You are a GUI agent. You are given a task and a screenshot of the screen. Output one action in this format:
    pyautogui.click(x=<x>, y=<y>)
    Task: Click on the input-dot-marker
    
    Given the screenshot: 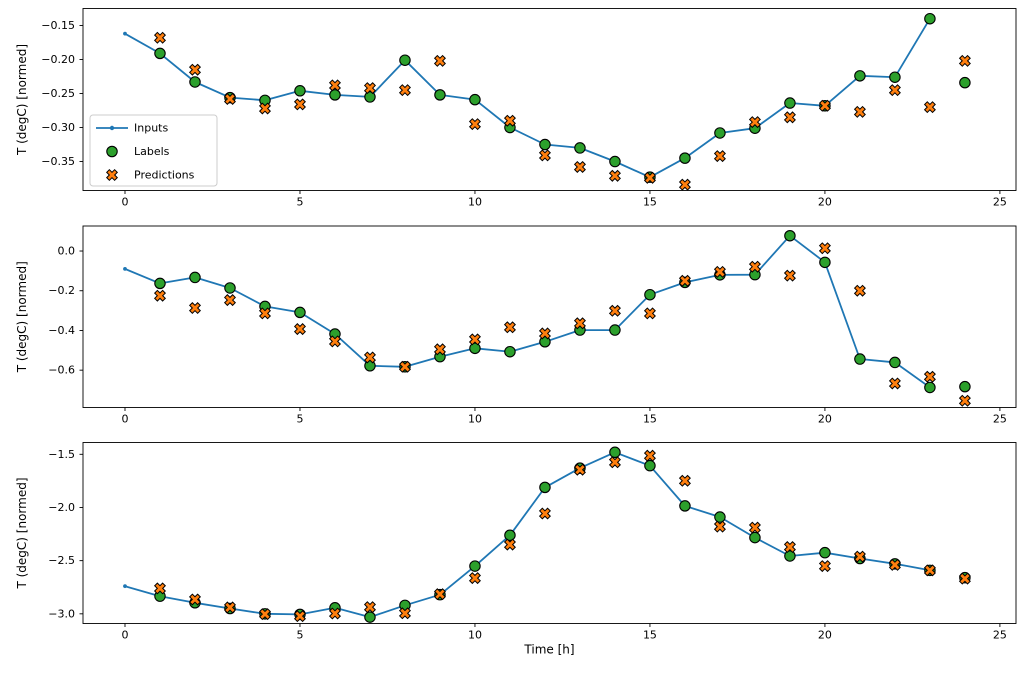 What is the action you would take?
    pyautogui.click(x=125, y=268)
    